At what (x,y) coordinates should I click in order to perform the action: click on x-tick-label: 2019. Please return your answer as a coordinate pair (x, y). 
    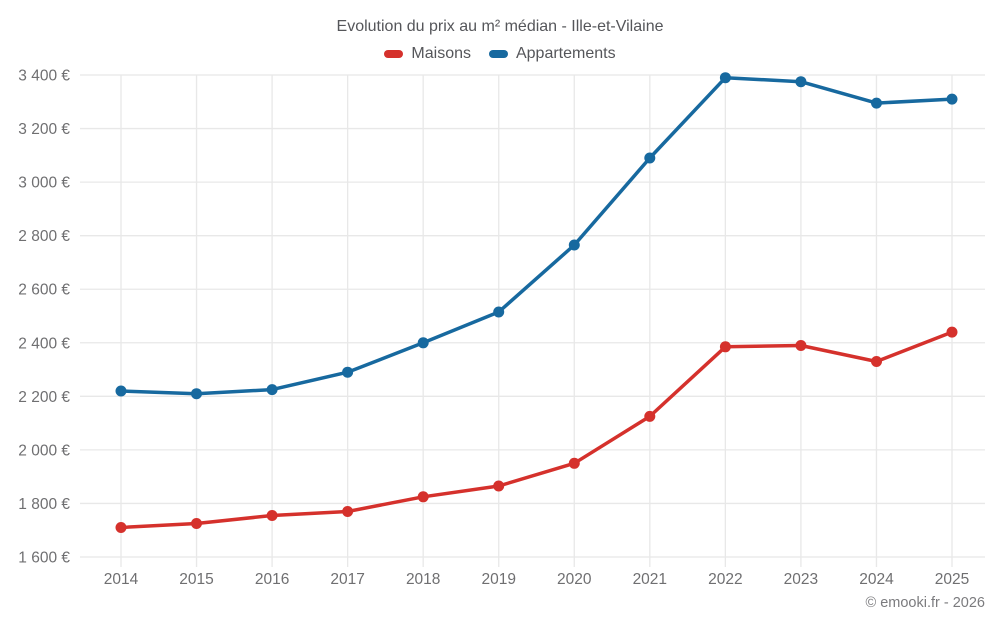
    Looking at the image, I should click on (498, 579).